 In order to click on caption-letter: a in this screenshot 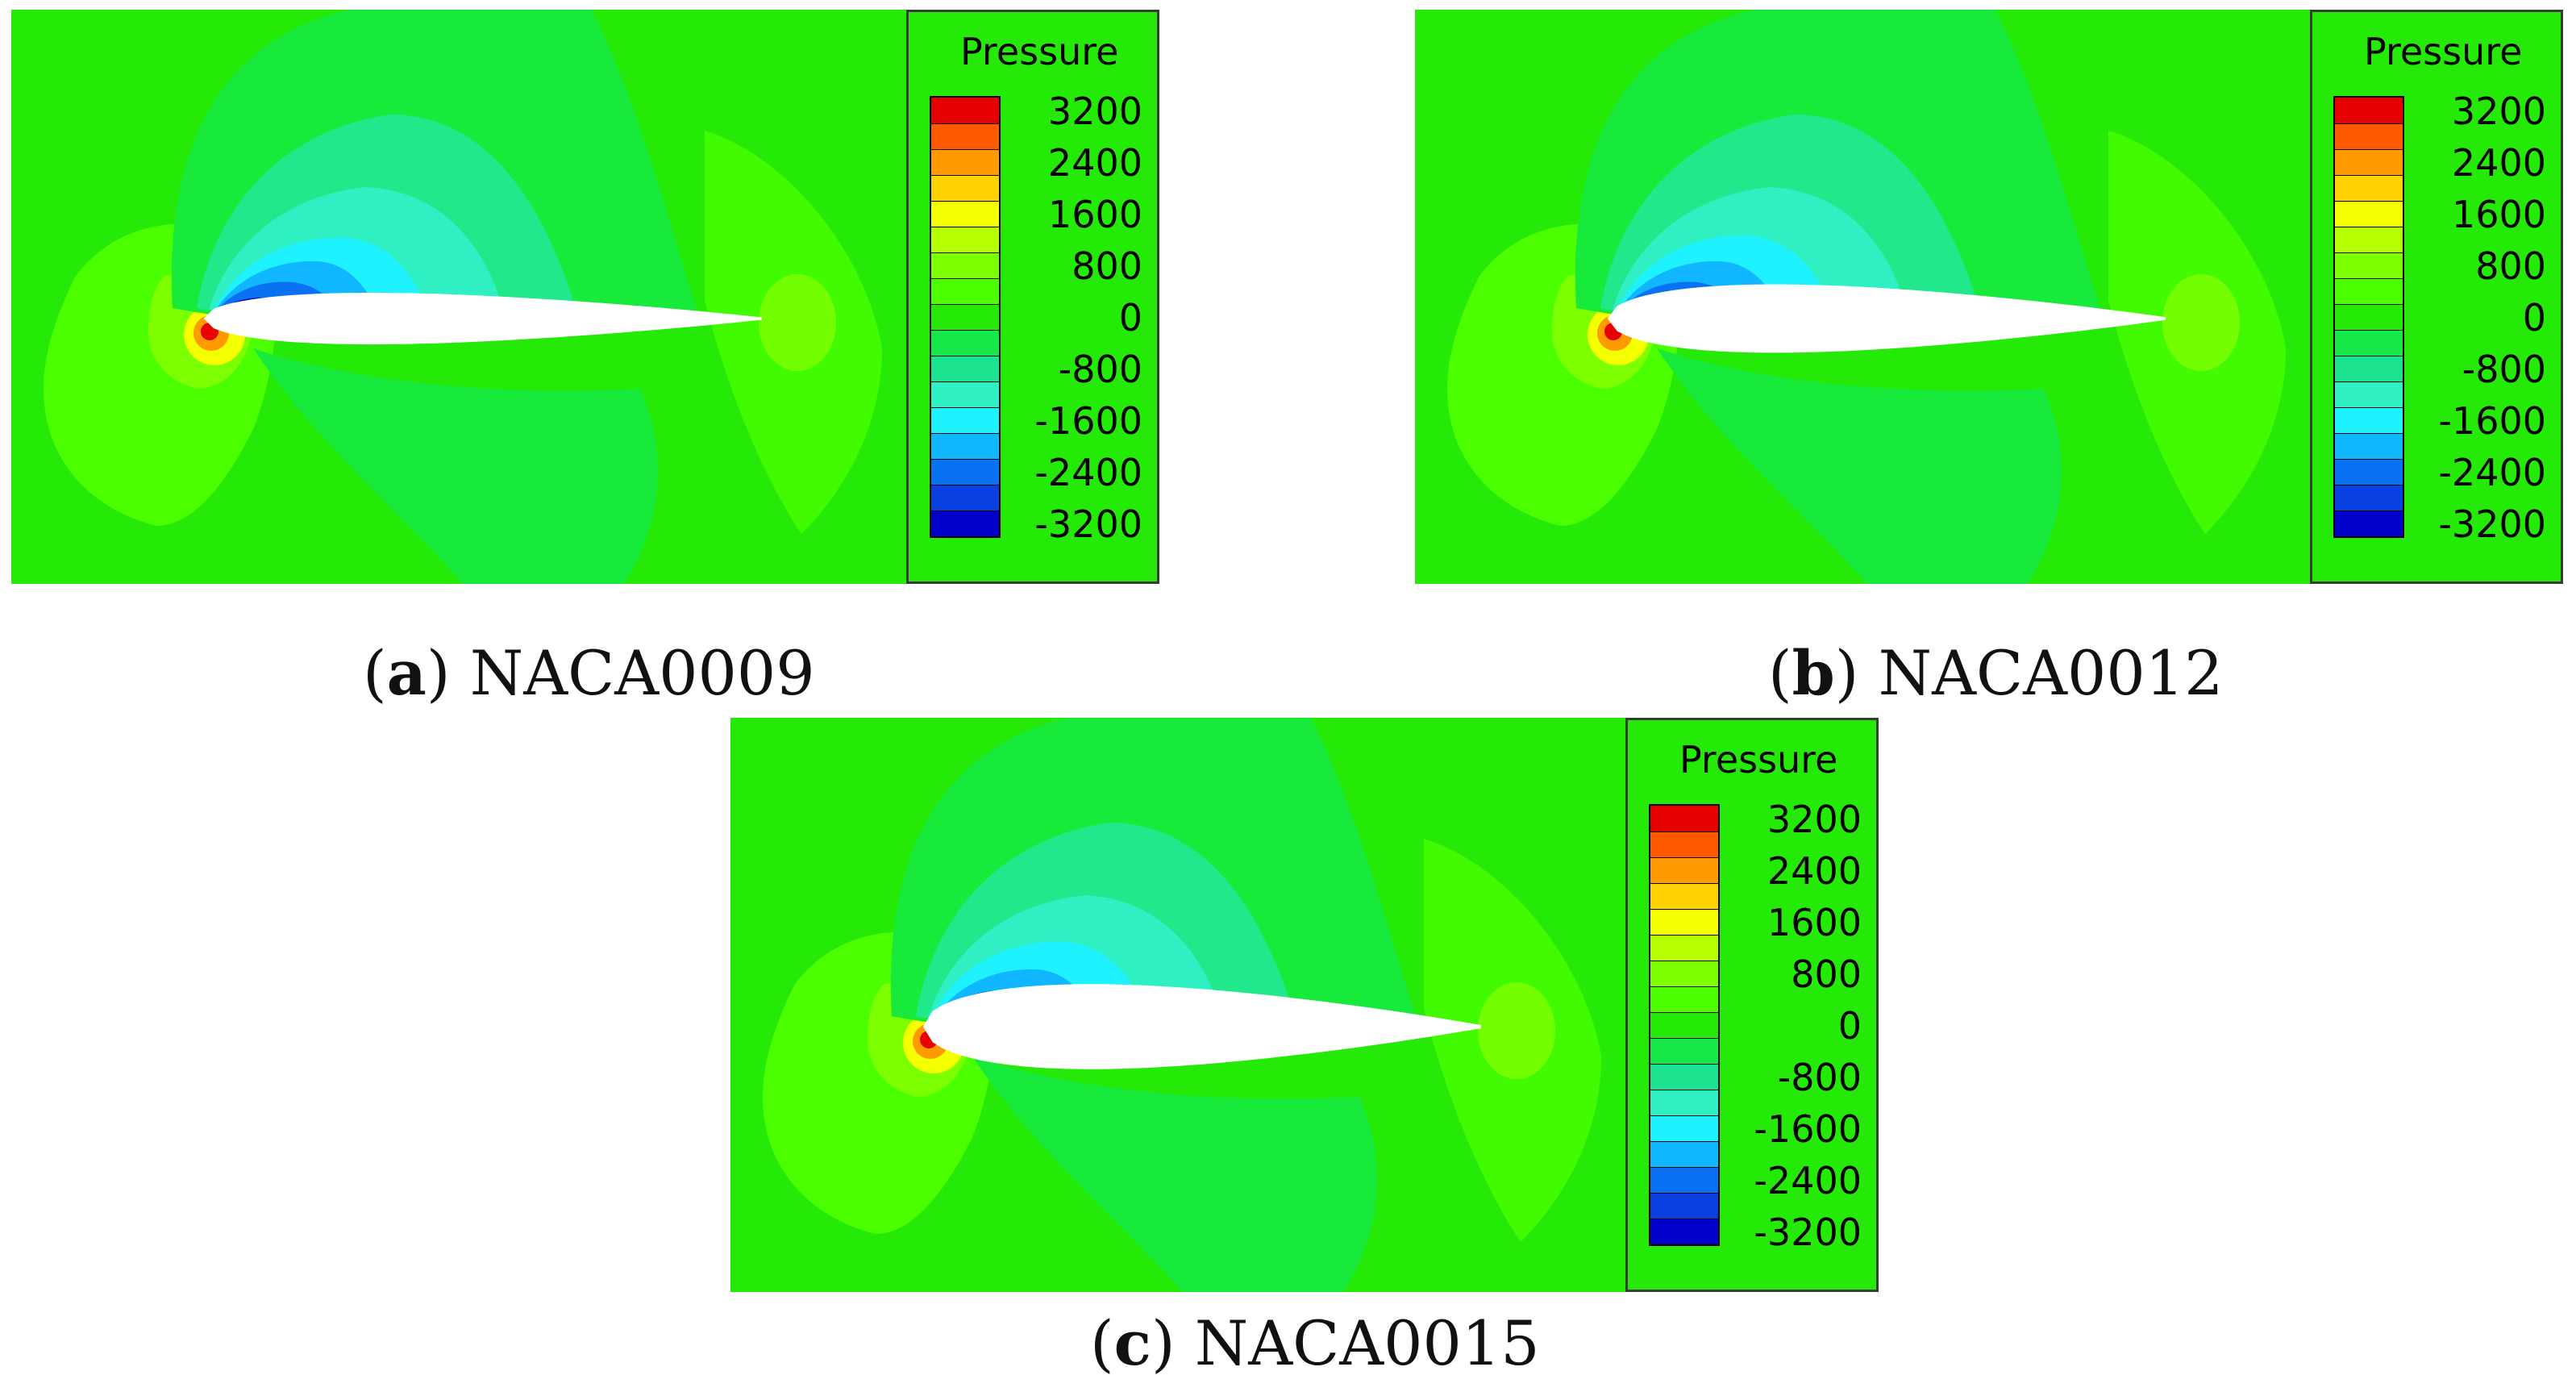, I will do `click(407, 673)`.